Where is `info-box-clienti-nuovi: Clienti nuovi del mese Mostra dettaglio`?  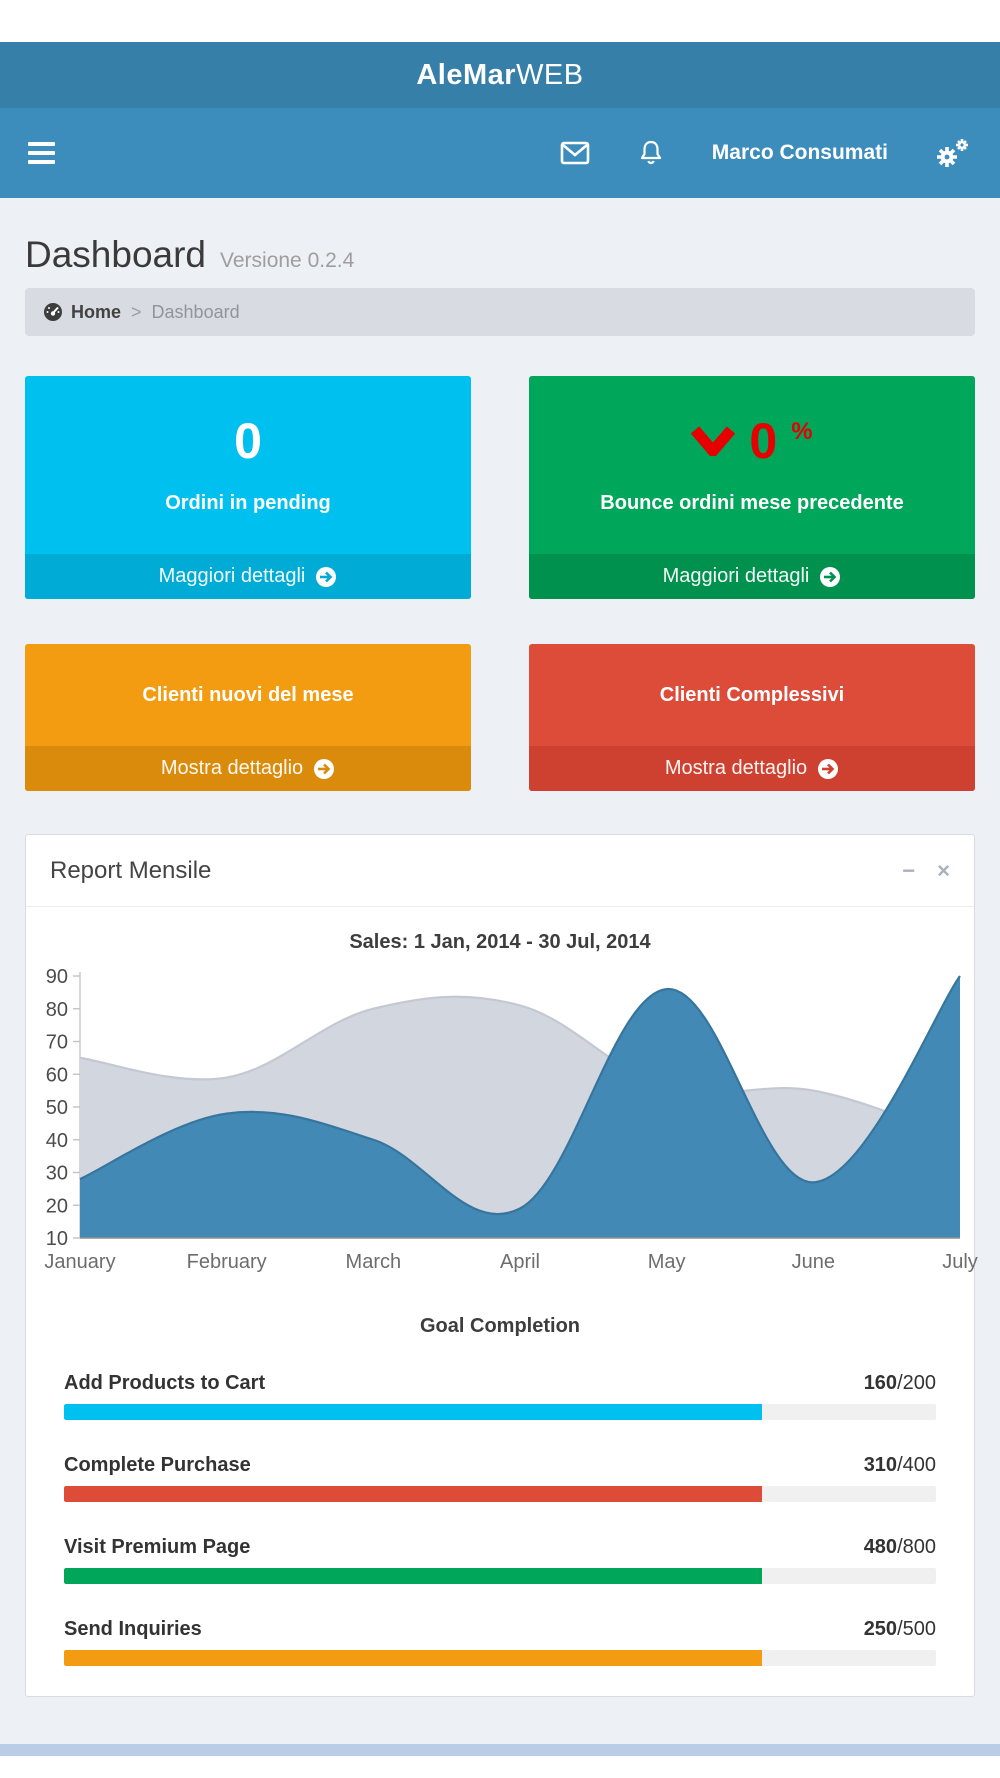
info-box-clienti-nuovi: Clienti nuovi del mese Mostra dettaglio is located at coordinates (248, 717).